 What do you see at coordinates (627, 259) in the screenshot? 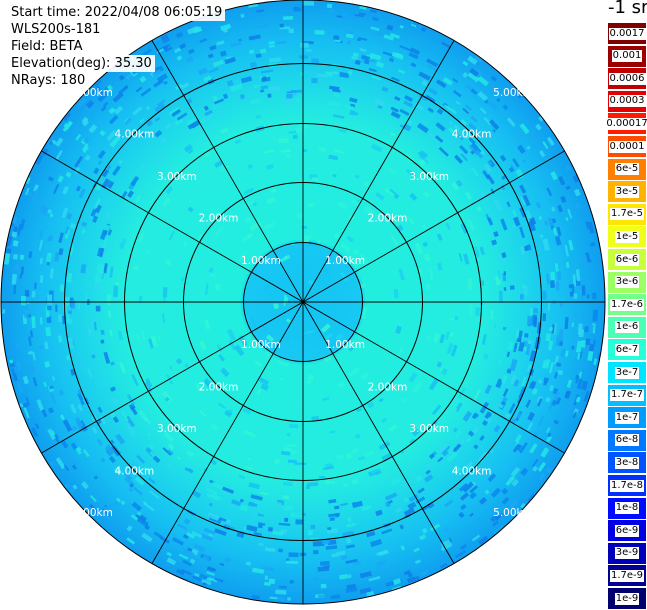
I see `colorbar-label: 6e-6` at bounding box center [627, 259].